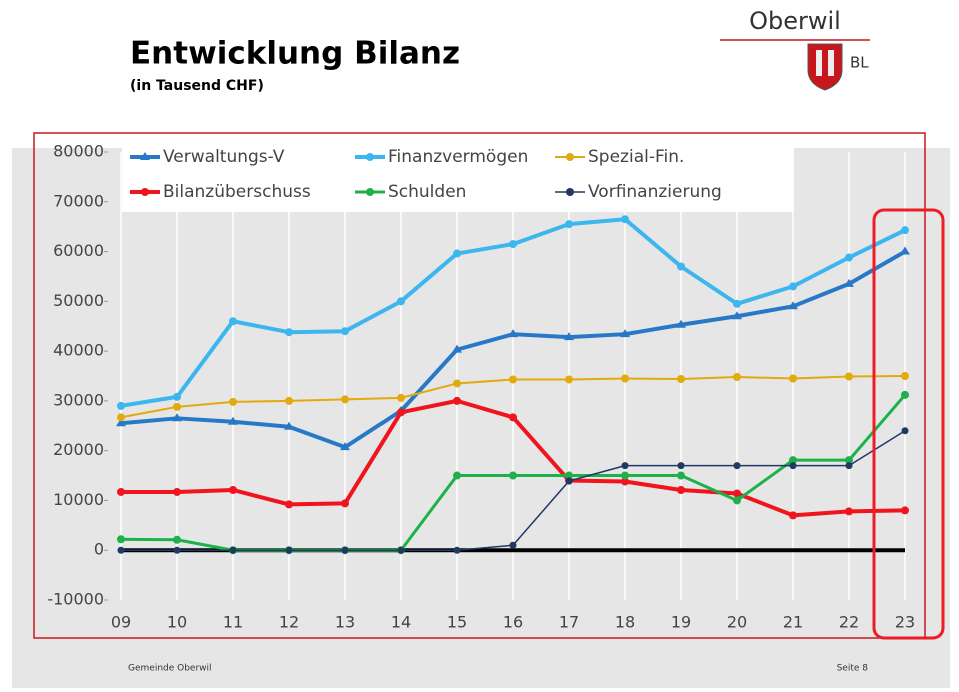  What do you see at coordinates (78, 300) in the screenshot?
I see `y-tick-label: 50000` at bounding box center [78, 300].